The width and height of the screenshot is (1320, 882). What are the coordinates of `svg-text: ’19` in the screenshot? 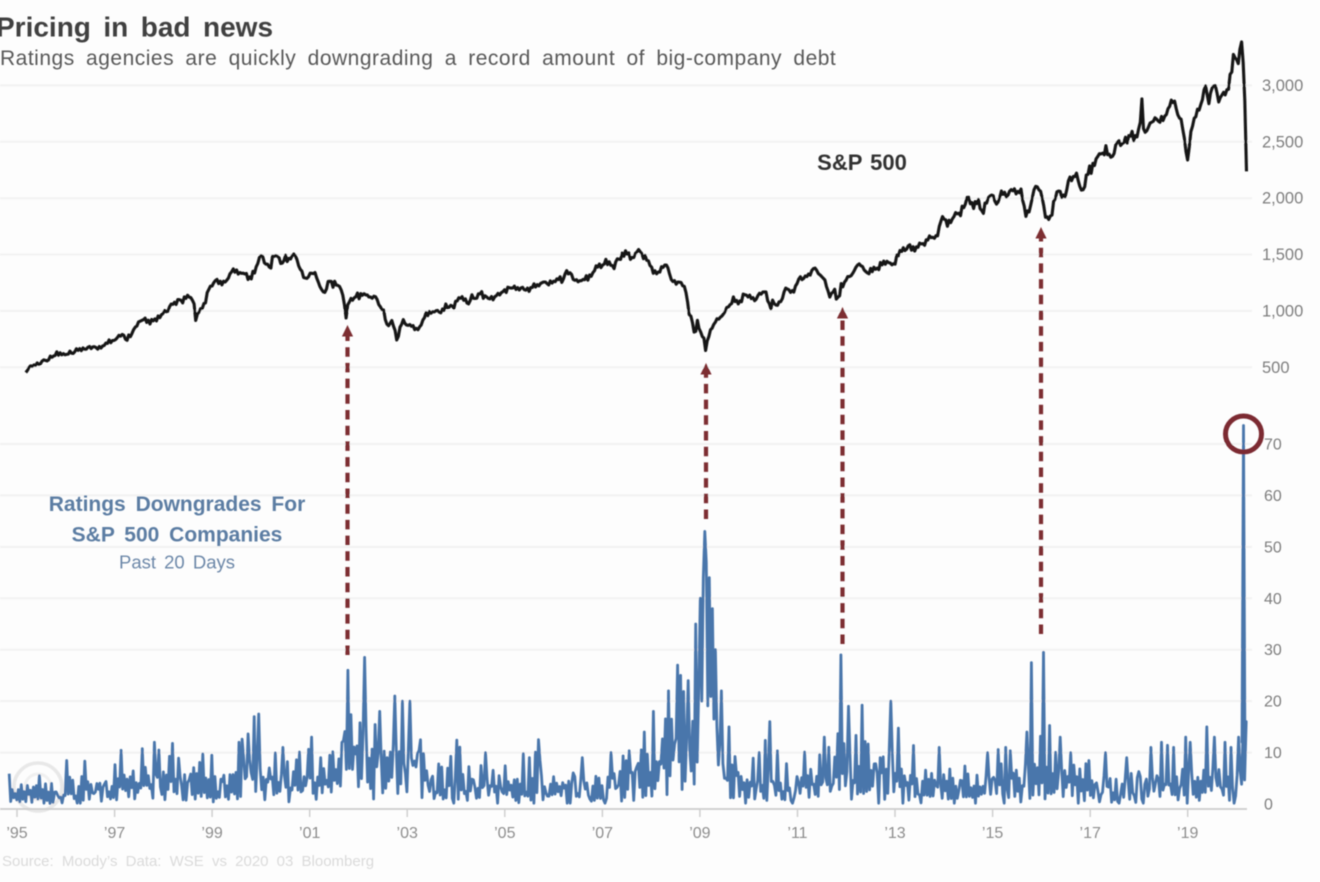 It's located at (1187, 833).